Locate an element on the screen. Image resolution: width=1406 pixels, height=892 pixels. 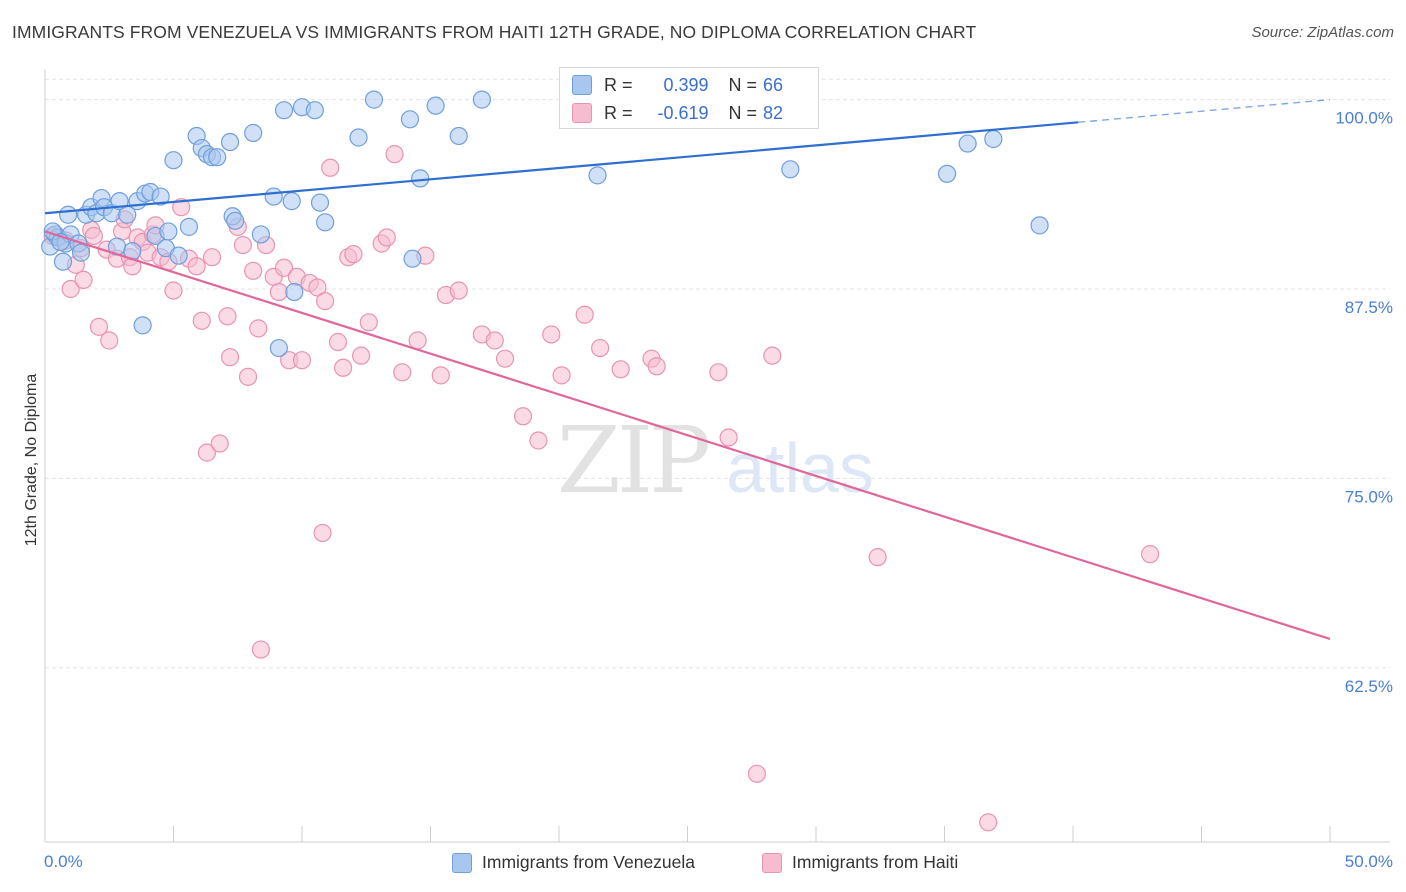
stats-r-value: -0.619 is located at coordinates (683, 112).